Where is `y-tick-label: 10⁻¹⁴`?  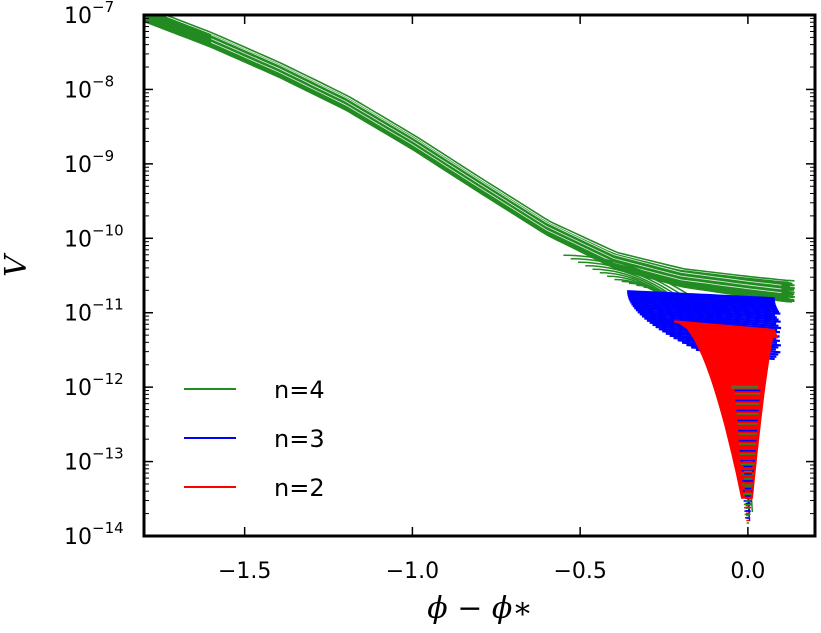
y-tick-label: 10⁻¹⁴ is located at coordinates (94, 534).